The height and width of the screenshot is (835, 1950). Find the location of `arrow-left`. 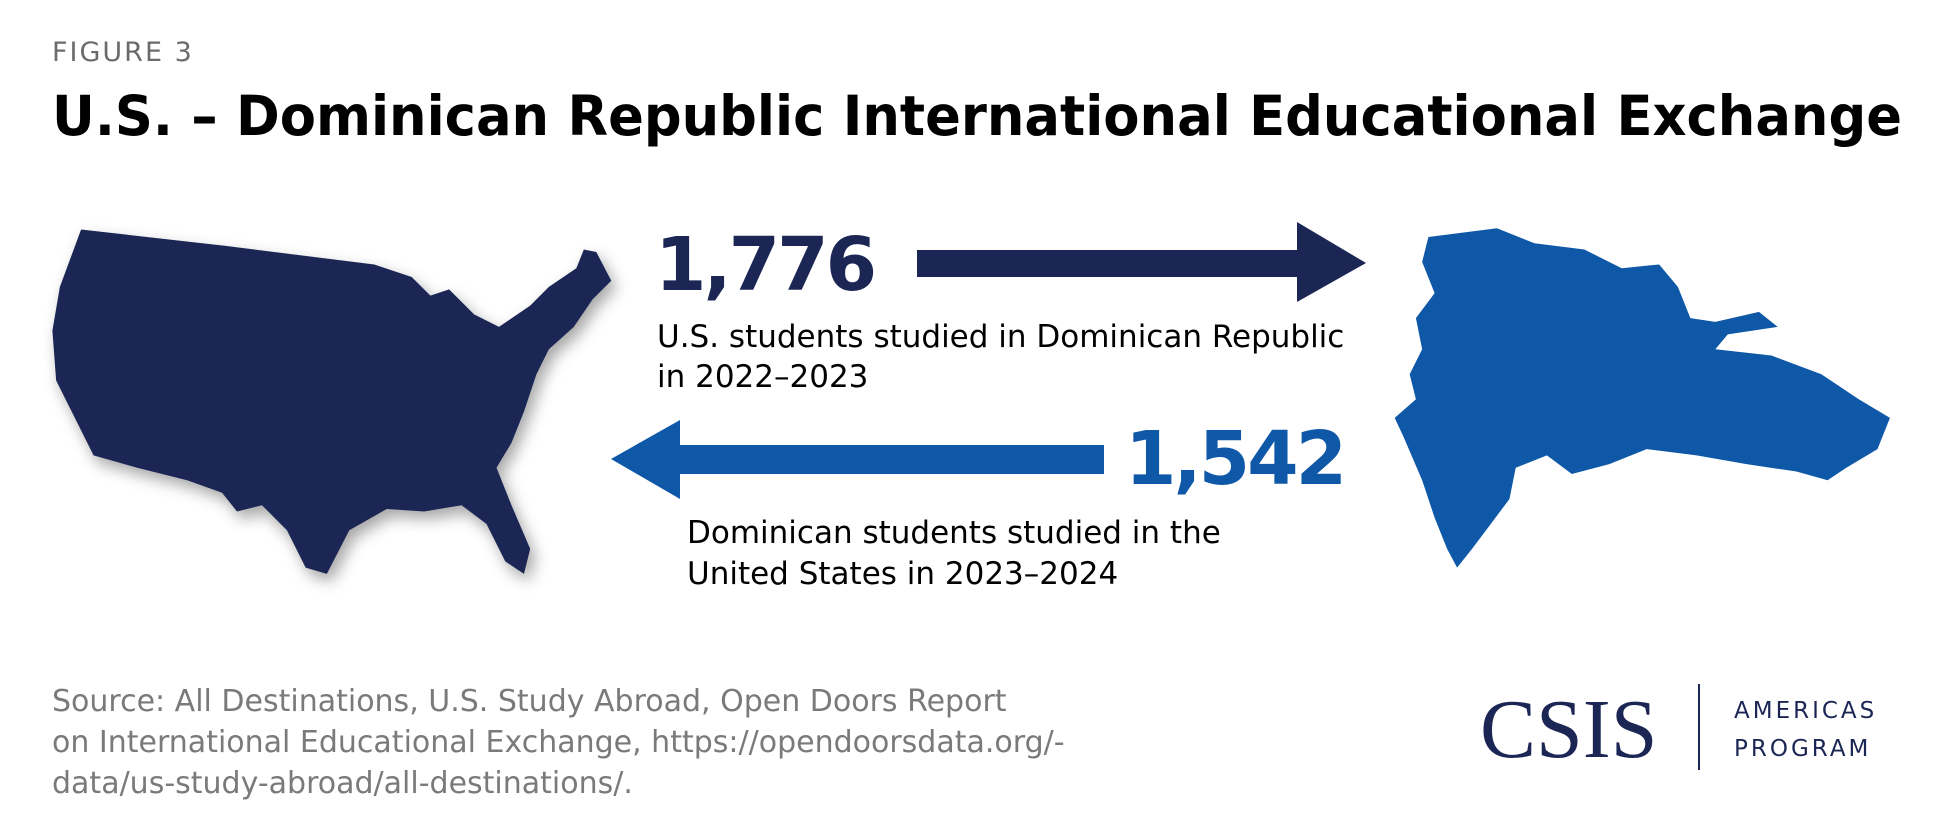

arrow-left is located at coordinates (857, 459).